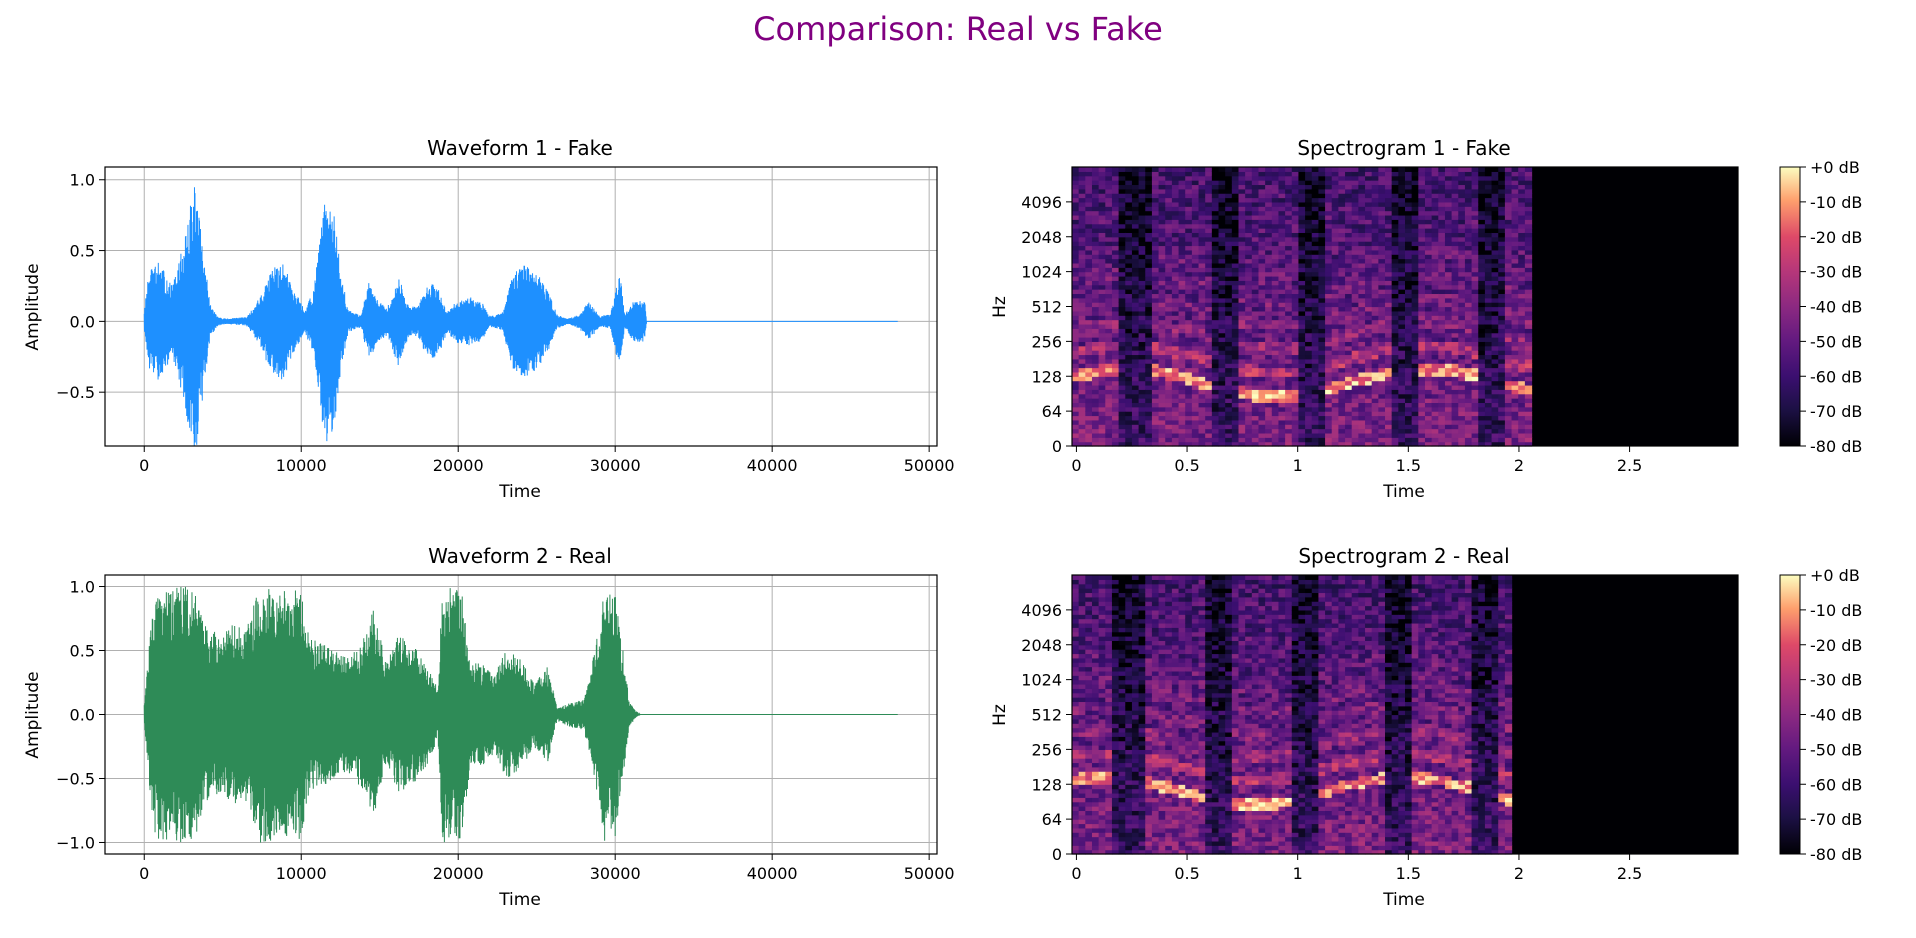  Describe the element at coordinates (458, 873) in the screenshot. I see `waveform-2-xtick-label: 20000` at that location.